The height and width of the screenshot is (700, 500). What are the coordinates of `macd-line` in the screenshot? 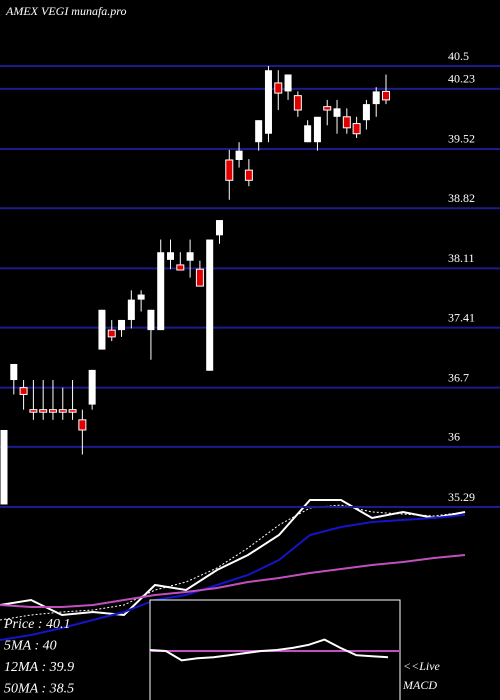 It's located at (269, 650).